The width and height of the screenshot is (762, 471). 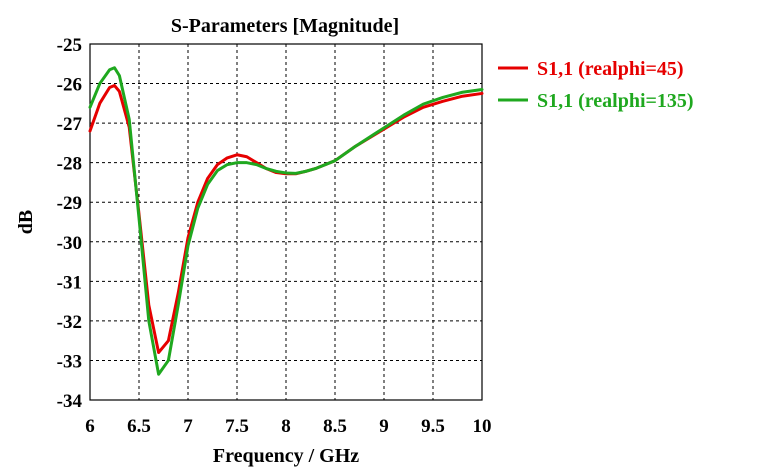 I want to click on legend-label: S1,1 (realphi=135), so click(x=615, y=101).